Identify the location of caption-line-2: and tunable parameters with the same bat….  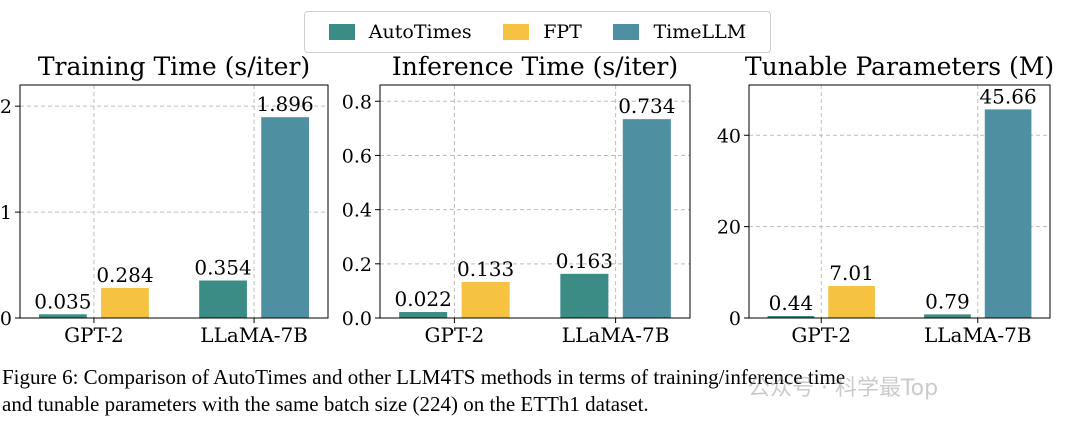
(325, 404).